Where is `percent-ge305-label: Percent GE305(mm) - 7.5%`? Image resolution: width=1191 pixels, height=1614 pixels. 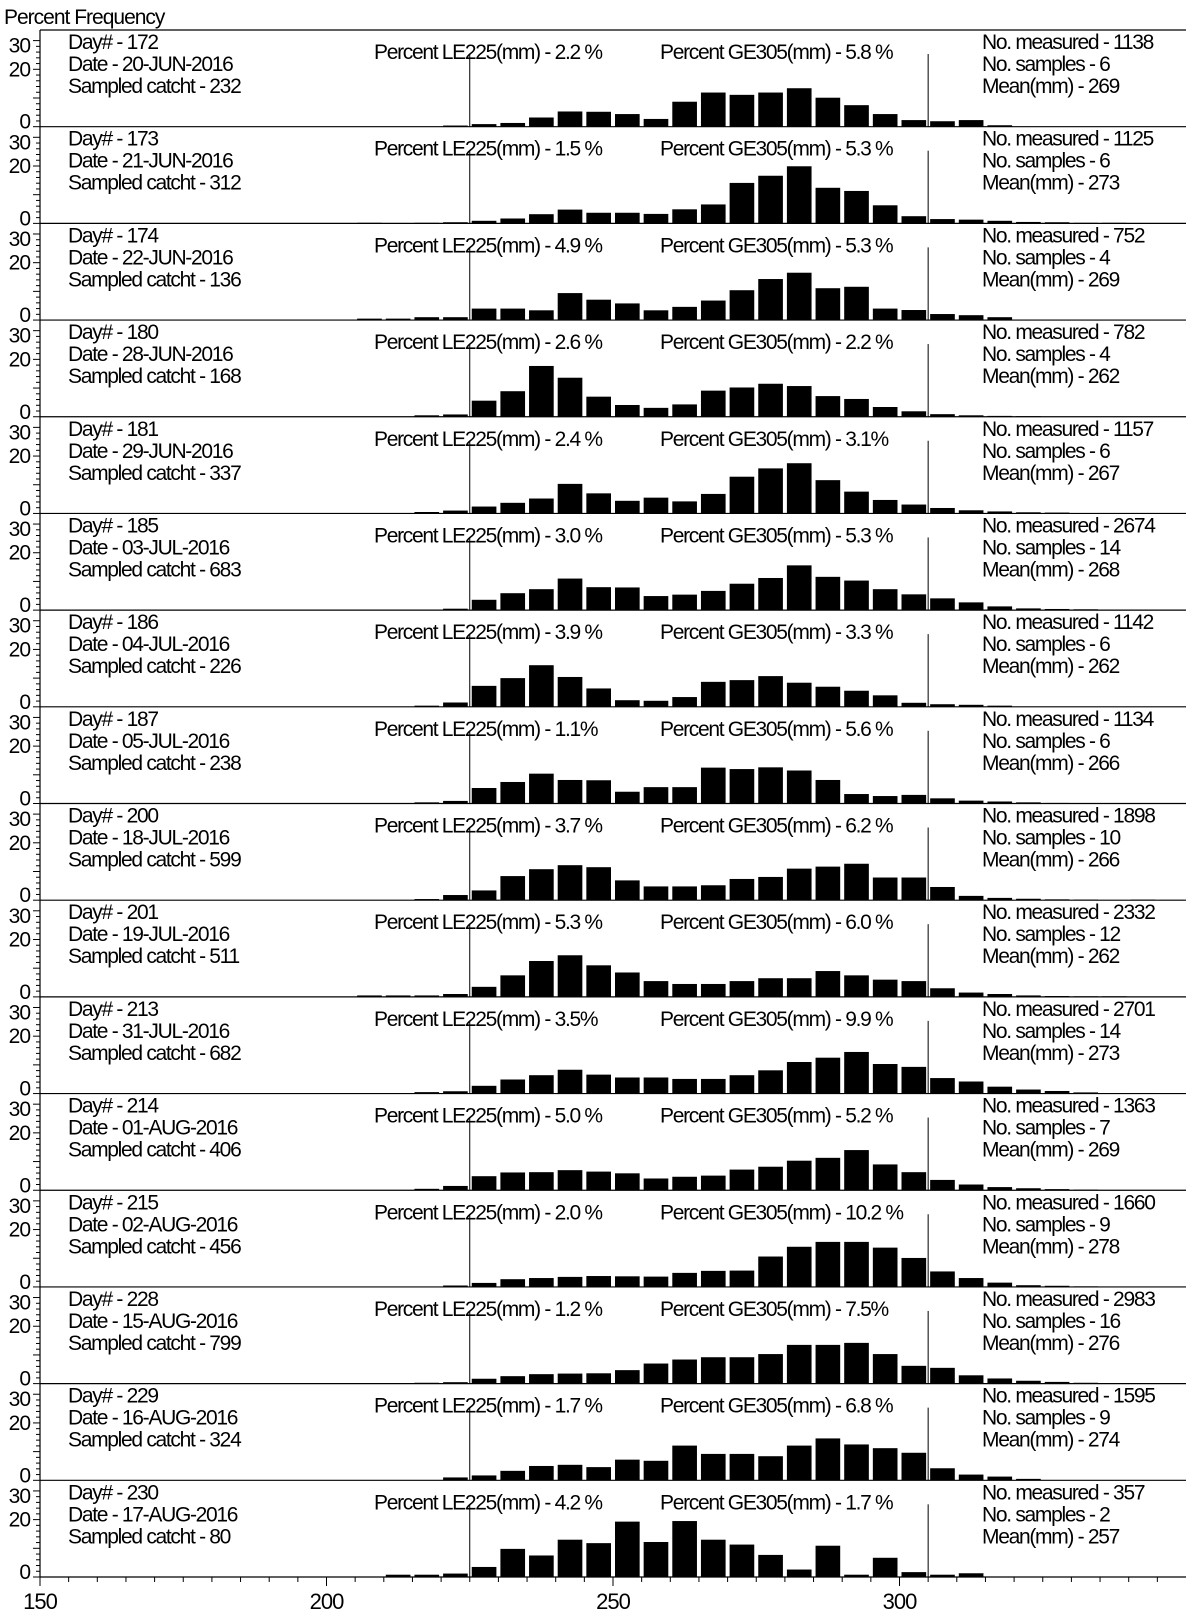 percent-ge305-label: Percent GE305(mm) - 7.5% is located at coordinates (774, 1309).